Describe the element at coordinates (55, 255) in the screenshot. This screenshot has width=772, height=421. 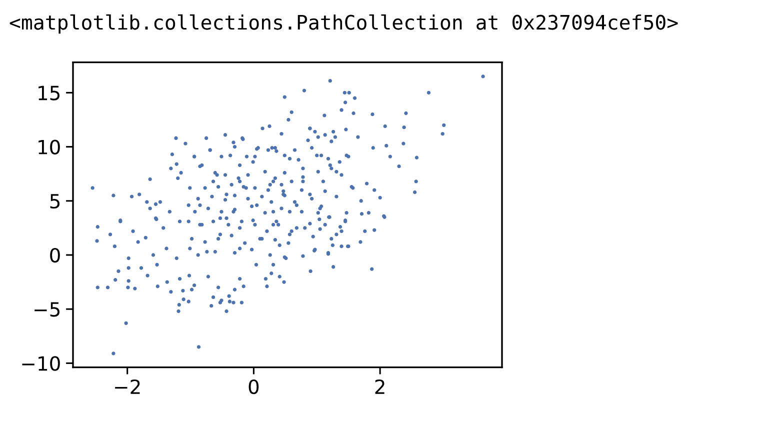
I see `y-tick-label: 0` at that location.